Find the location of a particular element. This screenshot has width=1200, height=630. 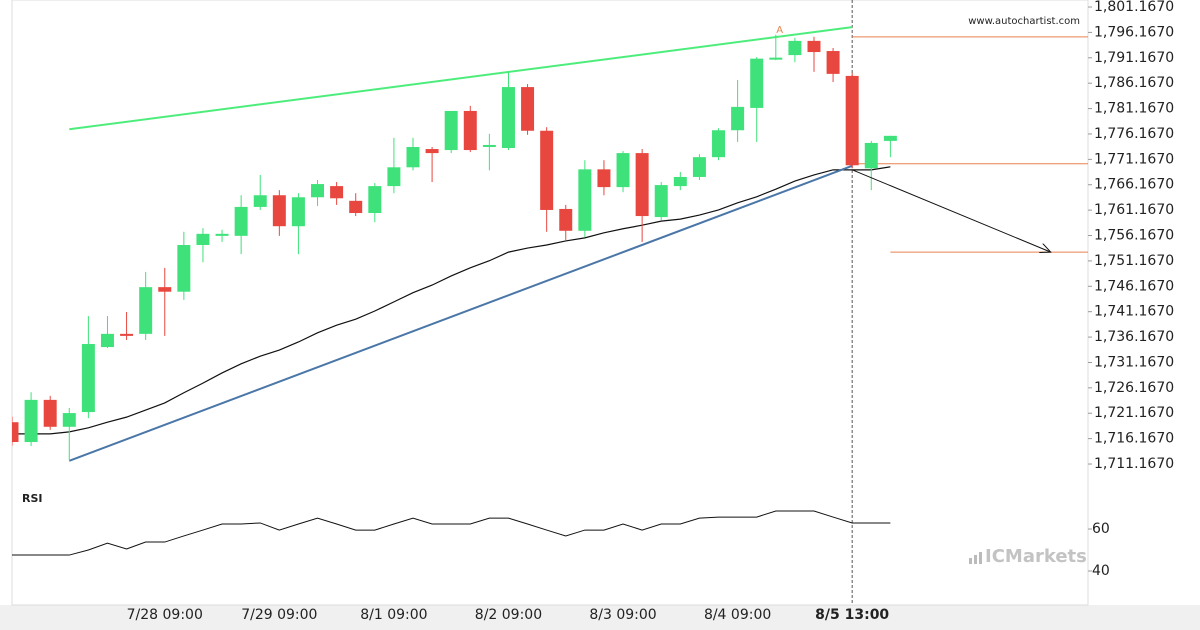

y-tick-label: 1,716.1670 is located at coordinates (1134, 439).